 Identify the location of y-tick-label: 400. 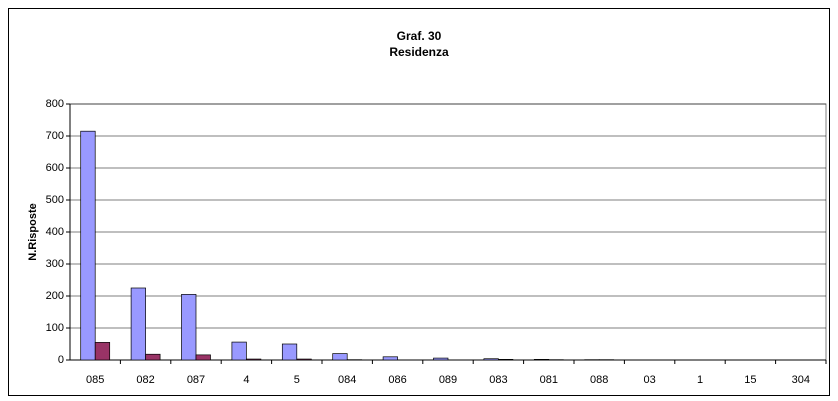
(55, 232).